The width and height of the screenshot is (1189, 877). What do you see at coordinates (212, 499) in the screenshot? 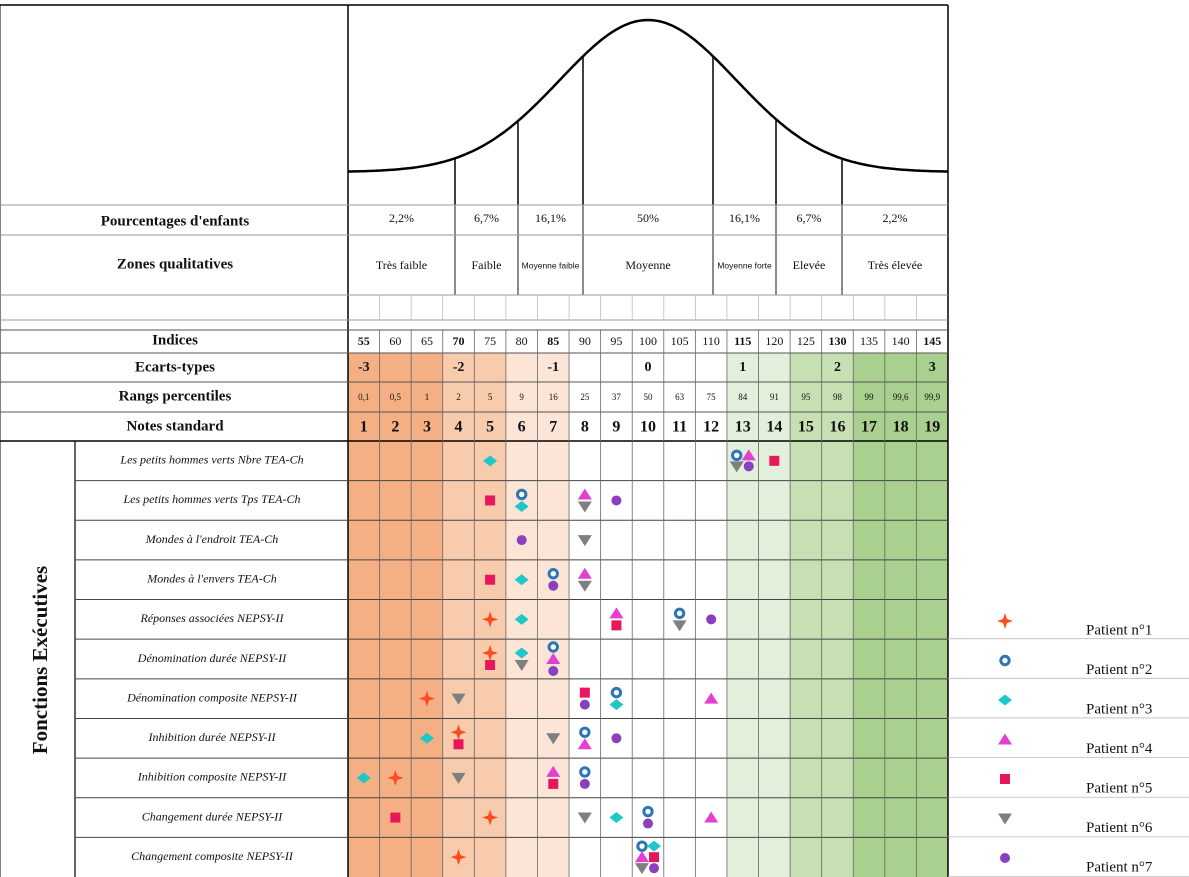
I see `row-label: Les petits hommes verts Tps TEA-Ch` at bounding box center [212, 499].